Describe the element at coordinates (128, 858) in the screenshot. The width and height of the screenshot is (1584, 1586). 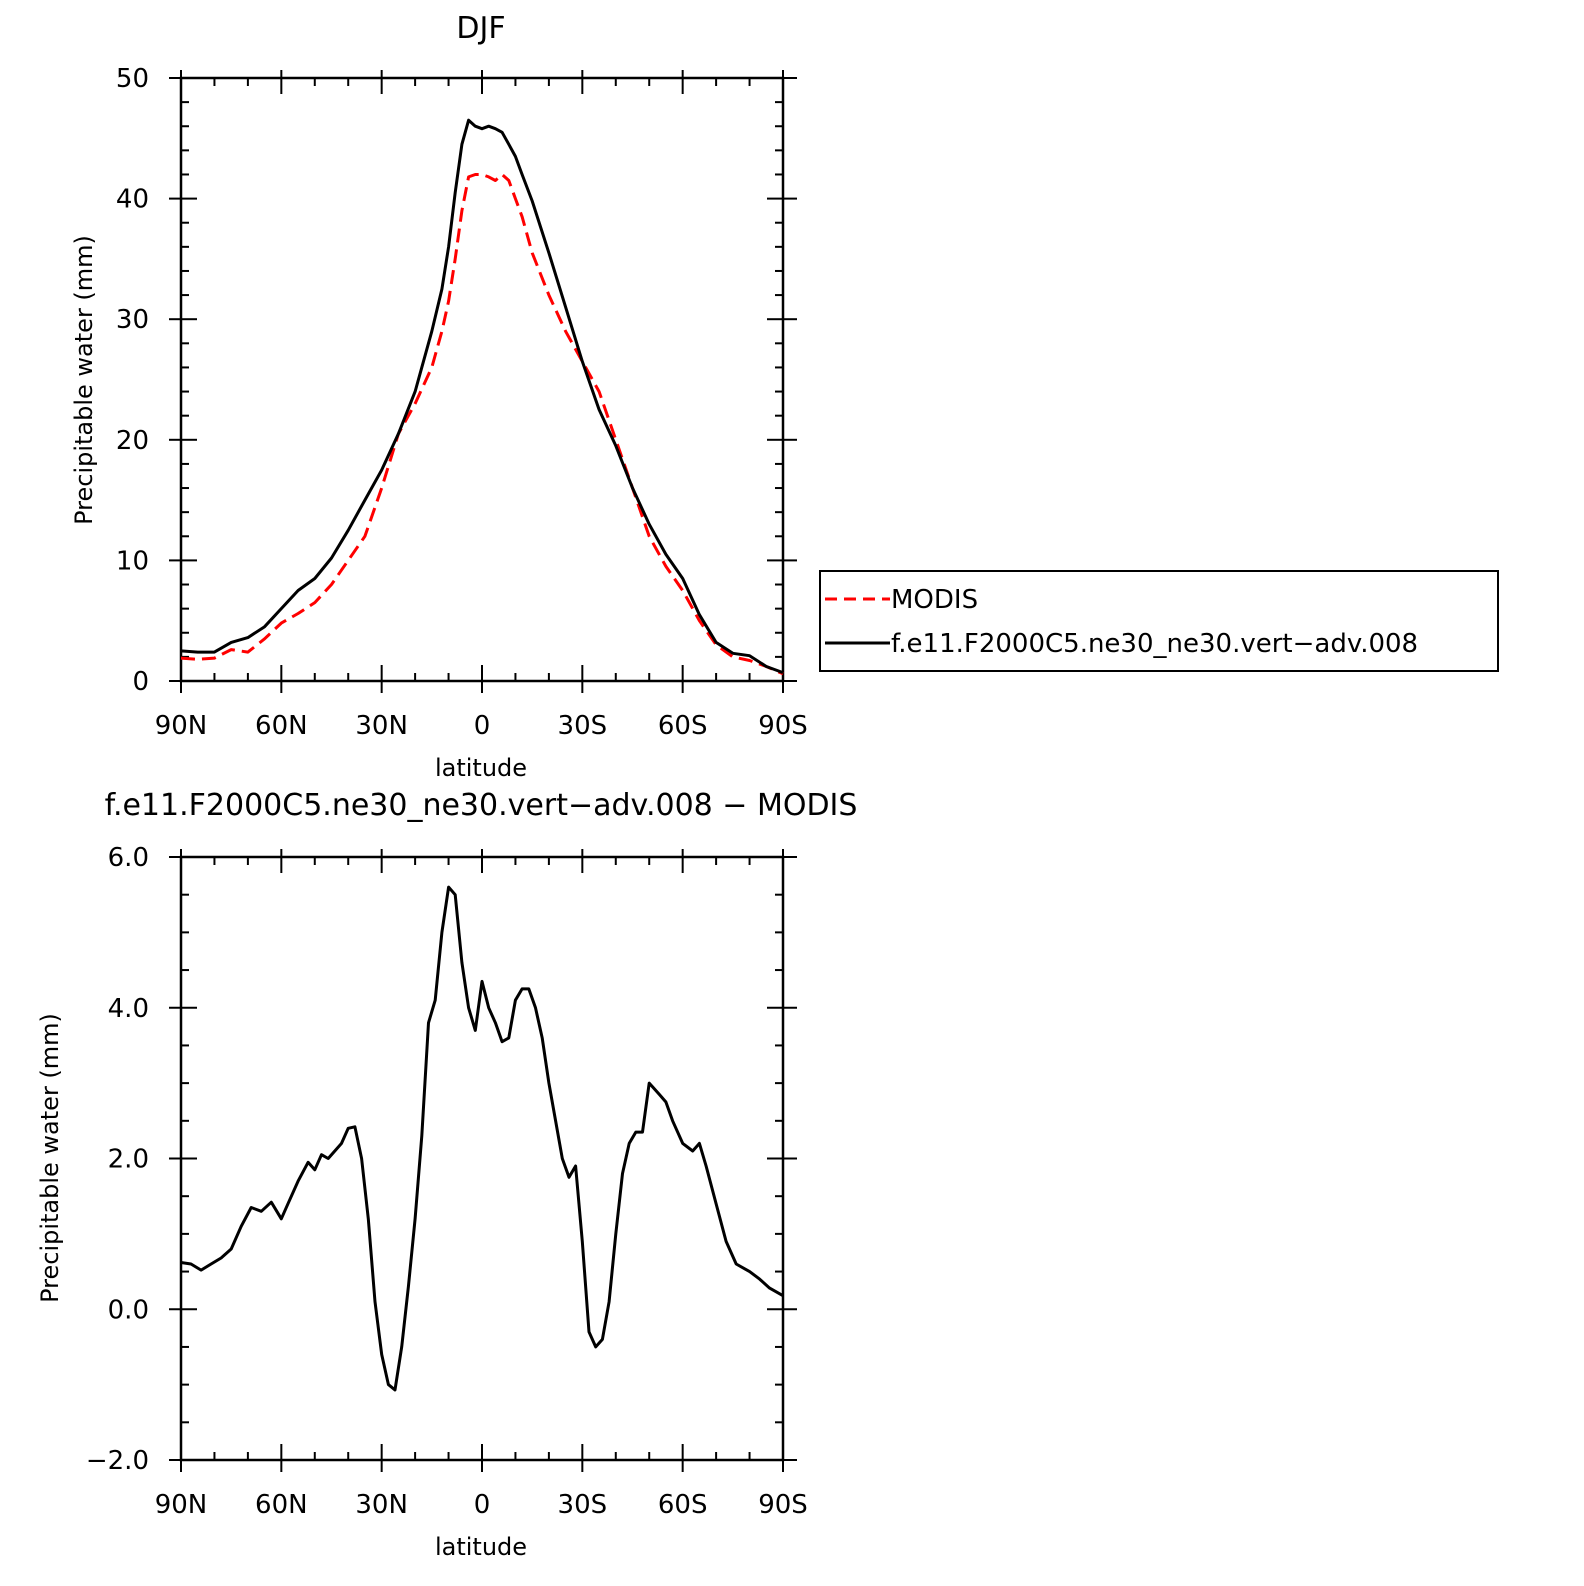
I see `y-tick-label: 6.0` at that location.